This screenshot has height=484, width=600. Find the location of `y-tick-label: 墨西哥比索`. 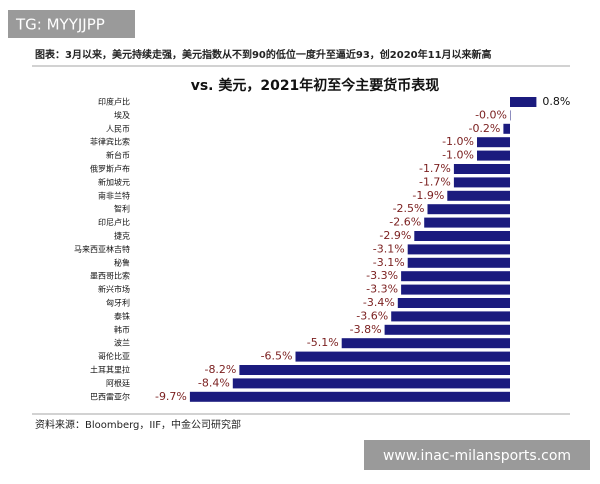

y-tick-label: 墨西哥比索 is located at coordinates (110, 276).